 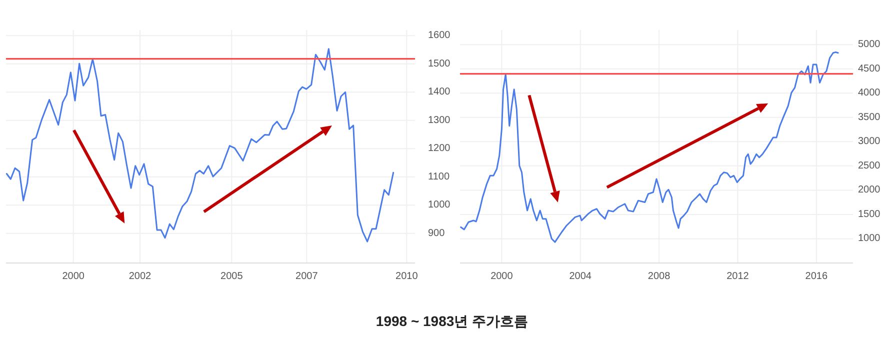 What do you see at coordinates (439, 148) in the screenshot?
I see `y-tick-label: 1200` at bounding box center [439, 148].